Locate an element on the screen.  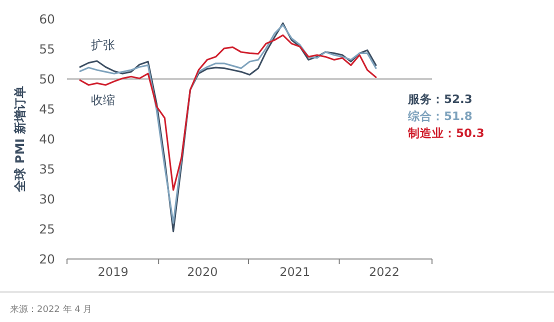
y-tick-label: 60 is located at coordinates (47, 19).